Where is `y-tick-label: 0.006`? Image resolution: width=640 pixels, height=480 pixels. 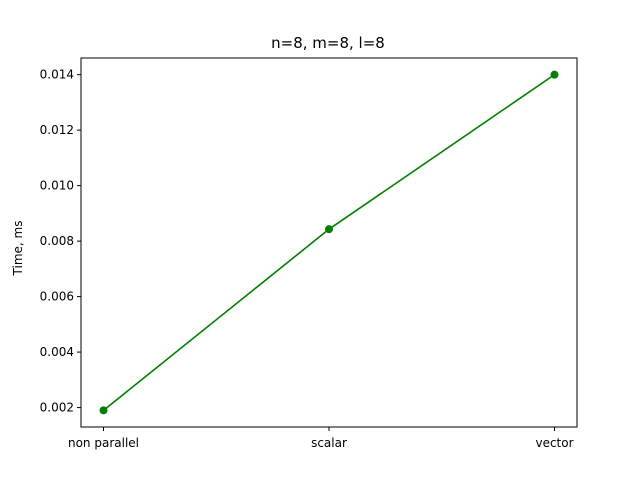
y-tick-label: 0.006 is located at coordinates (57, 297).